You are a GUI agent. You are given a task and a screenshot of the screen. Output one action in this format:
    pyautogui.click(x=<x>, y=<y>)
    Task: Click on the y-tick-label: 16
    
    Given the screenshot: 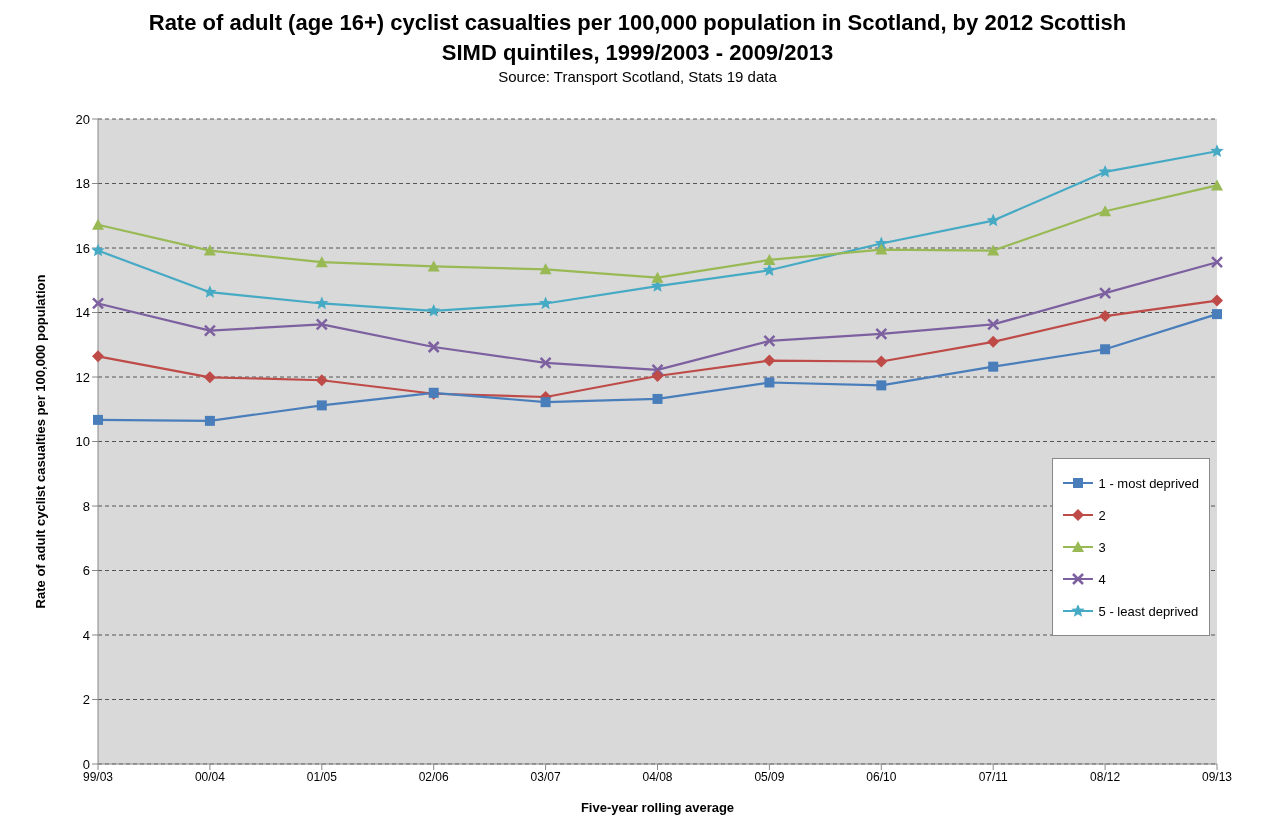 What is the action you would take?
    pyautogui.click(x=82, y=248)
    